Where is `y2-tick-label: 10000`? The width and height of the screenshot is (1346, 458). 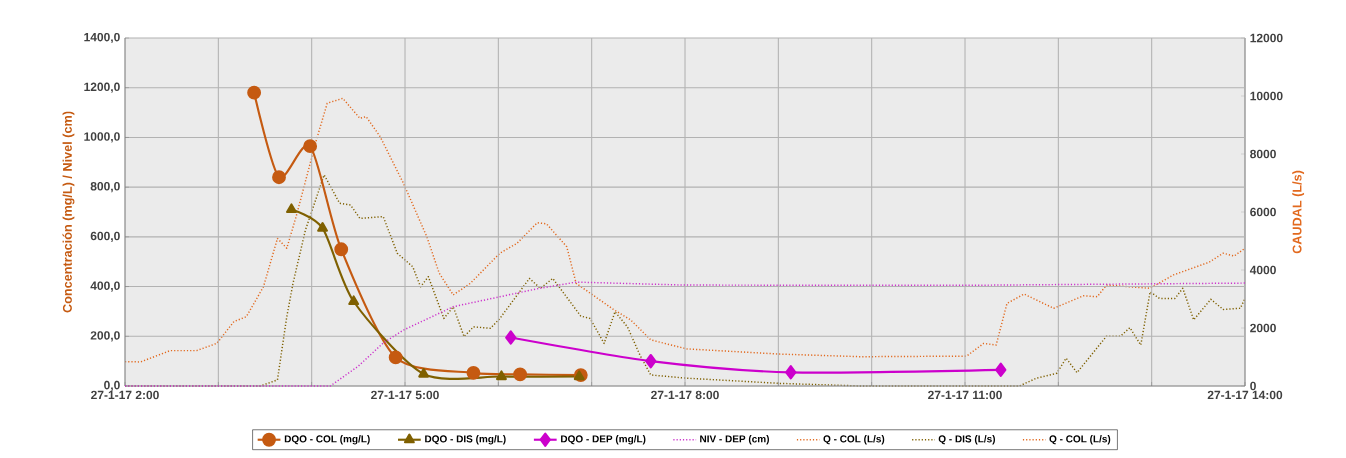 y2-tick-label: 10000 is located at coordinates (1266, 96).